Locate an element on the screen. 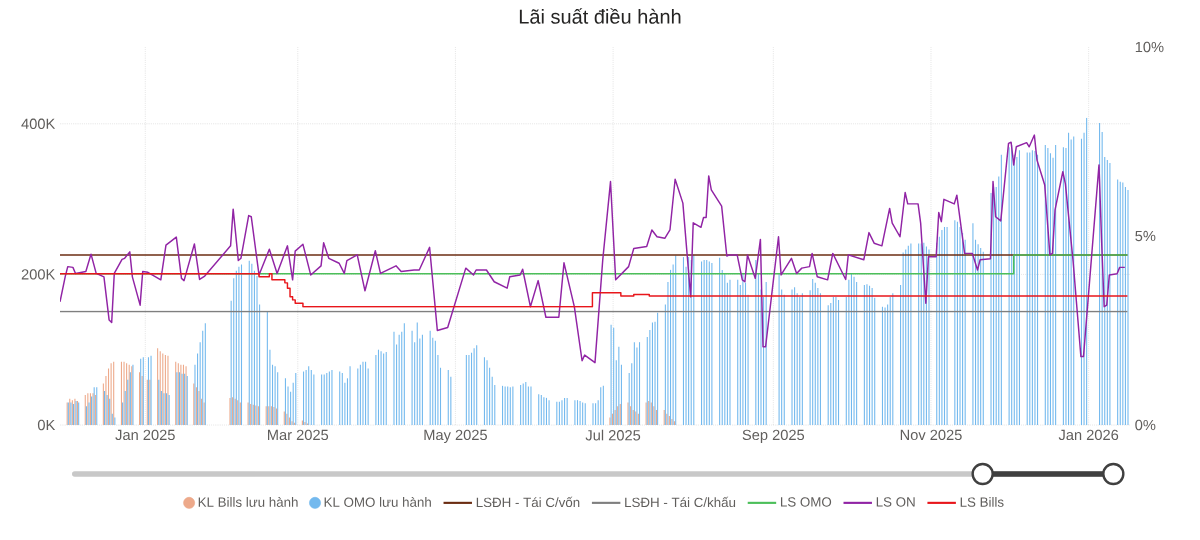 The height and width of the screenshot is (540, 1200). x-tick-label: Jan 2025 is located at coordinates (145, 435).